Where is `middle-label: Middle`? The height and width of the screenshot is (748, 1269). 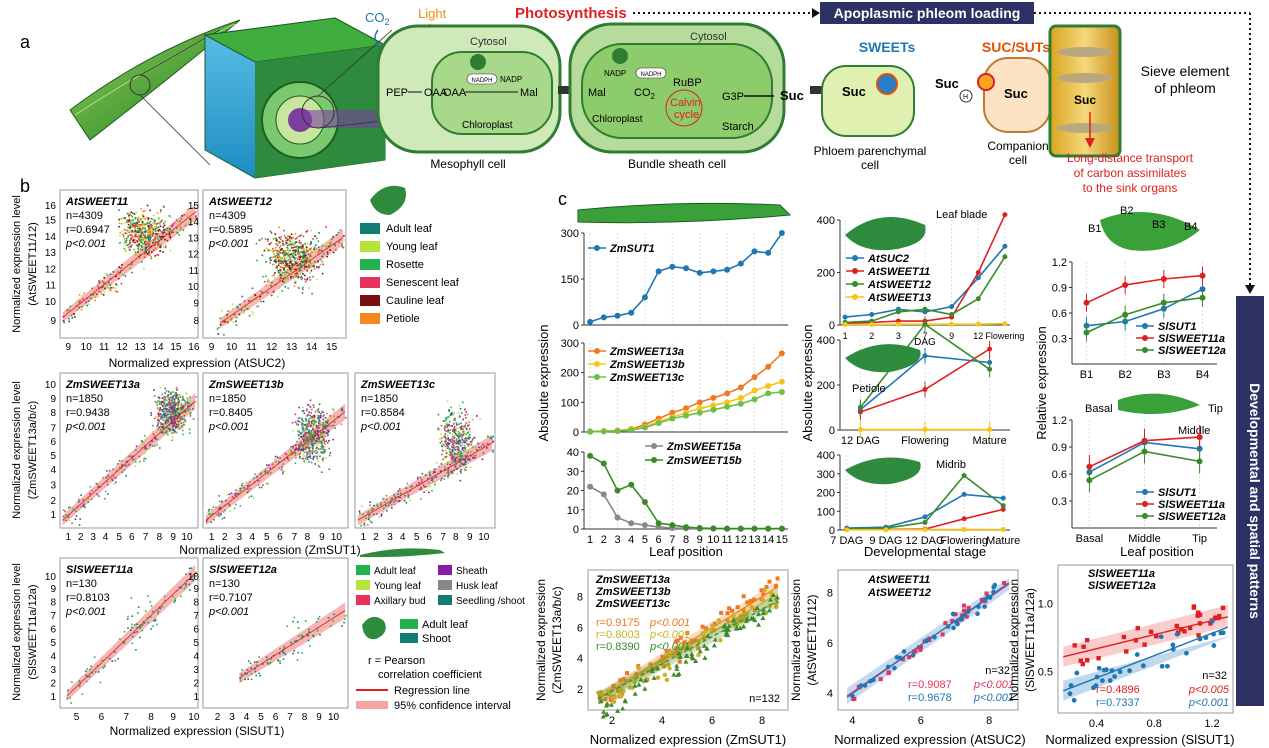 middle-label: Middle is located at coordinates (1194, 431).